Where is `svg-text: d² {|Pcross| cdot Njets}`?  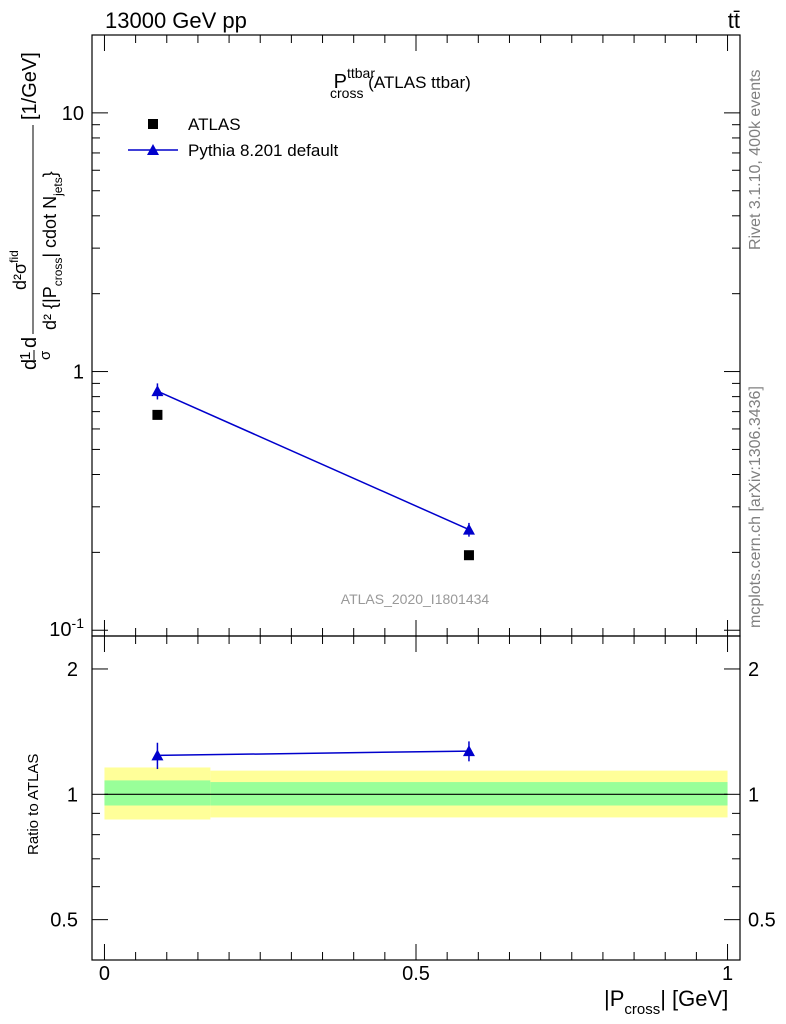
svg-text: d² {|Pcross| cdot Njets} is located at coordinates (52, 250).